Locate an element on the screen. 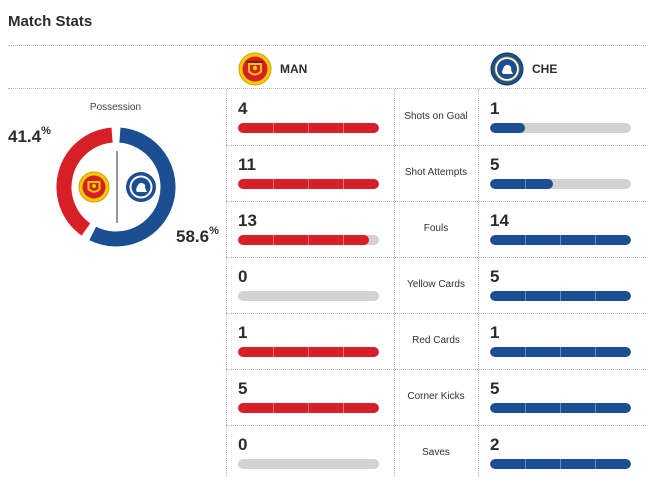  team-abbr-away: CHE is located at coordinates (545, 69).